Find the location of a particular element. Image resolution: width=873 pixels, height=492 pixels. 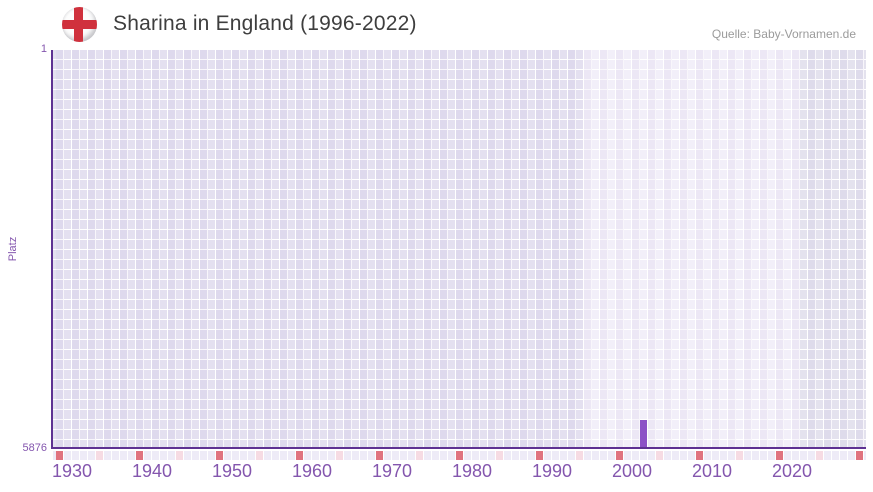

x-axis-label: 1930 is located at coordinates (72, 471).